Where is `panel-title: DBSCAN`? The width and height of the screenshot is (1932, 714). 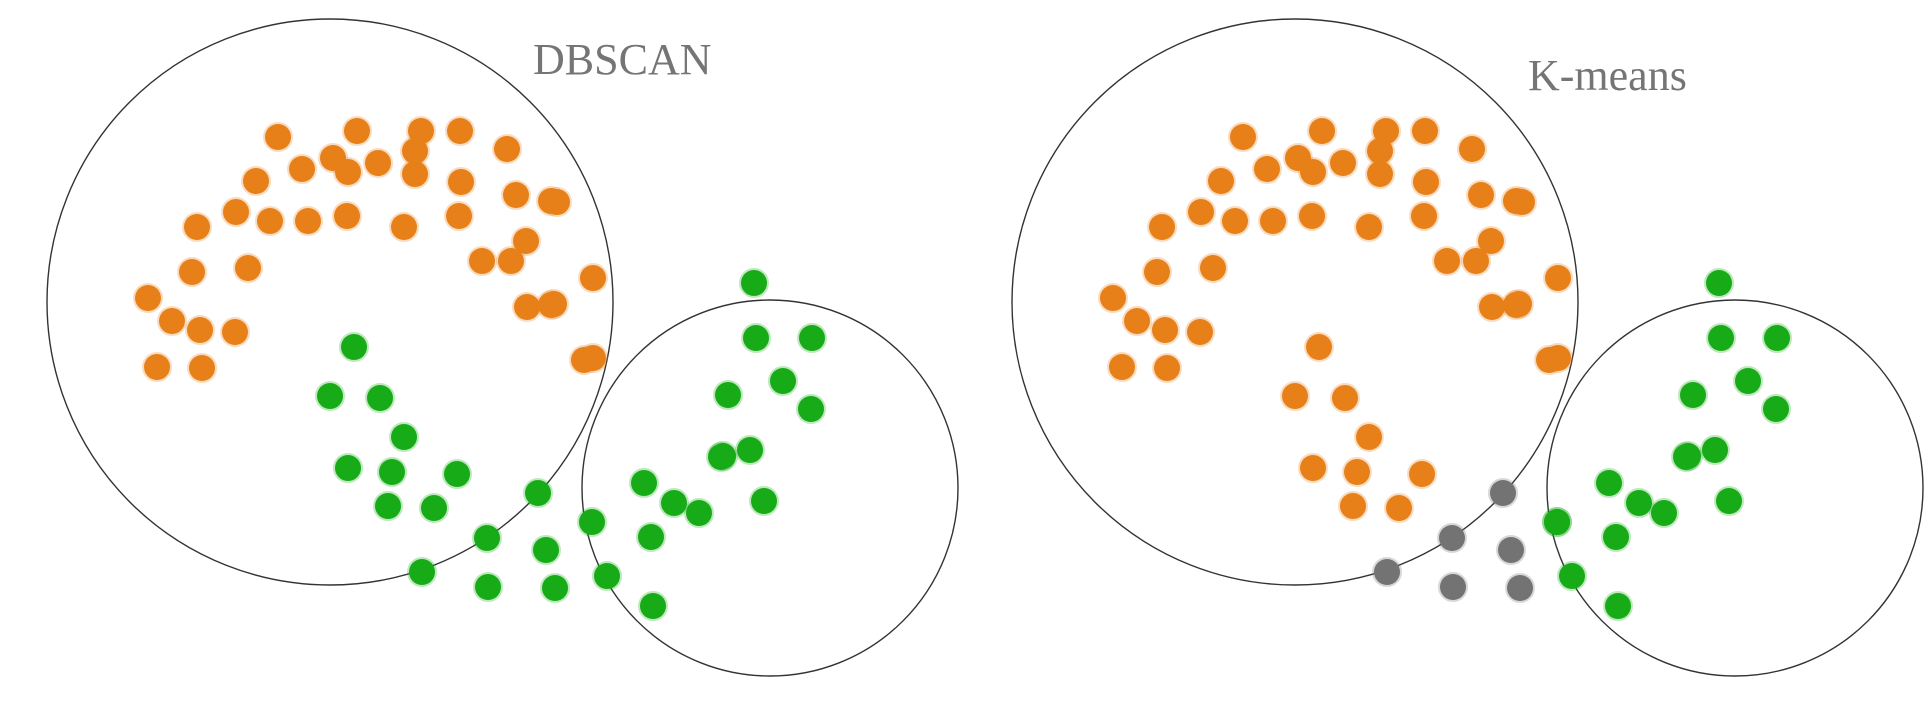 panel-title: DBSCAN is located at coordinates (622, 59).